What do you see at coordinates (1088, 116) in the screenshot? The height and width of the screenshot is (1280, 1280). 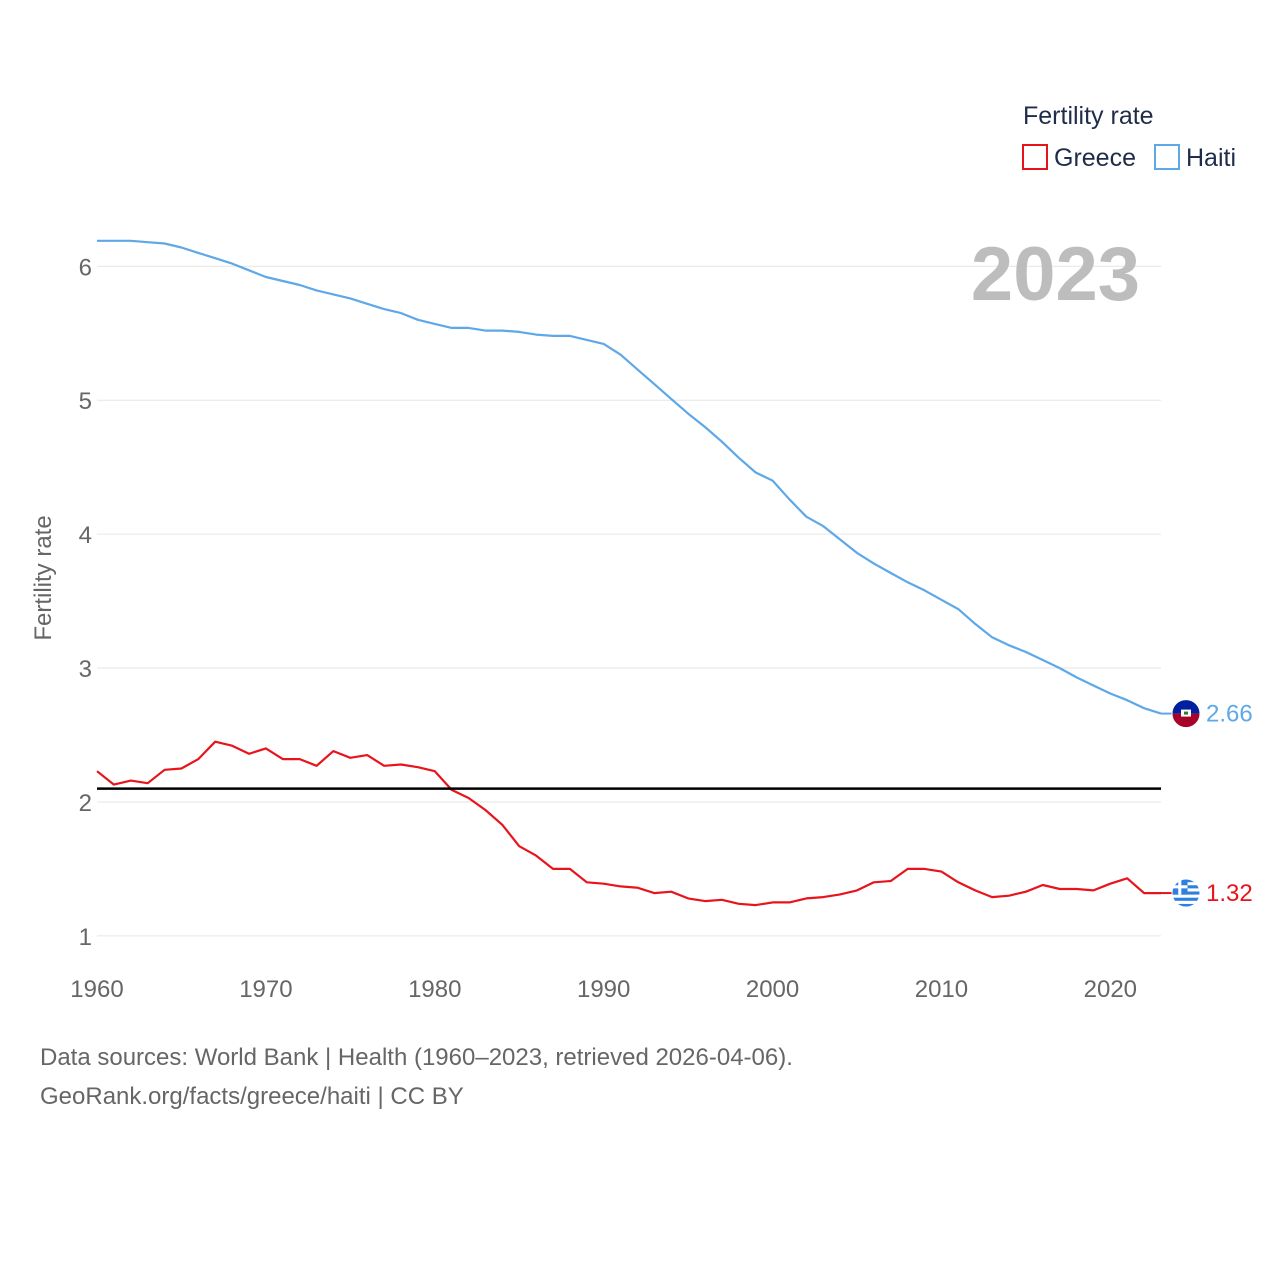 I see `legend-title: Fertility rate` at bounding box center [1088, 116].